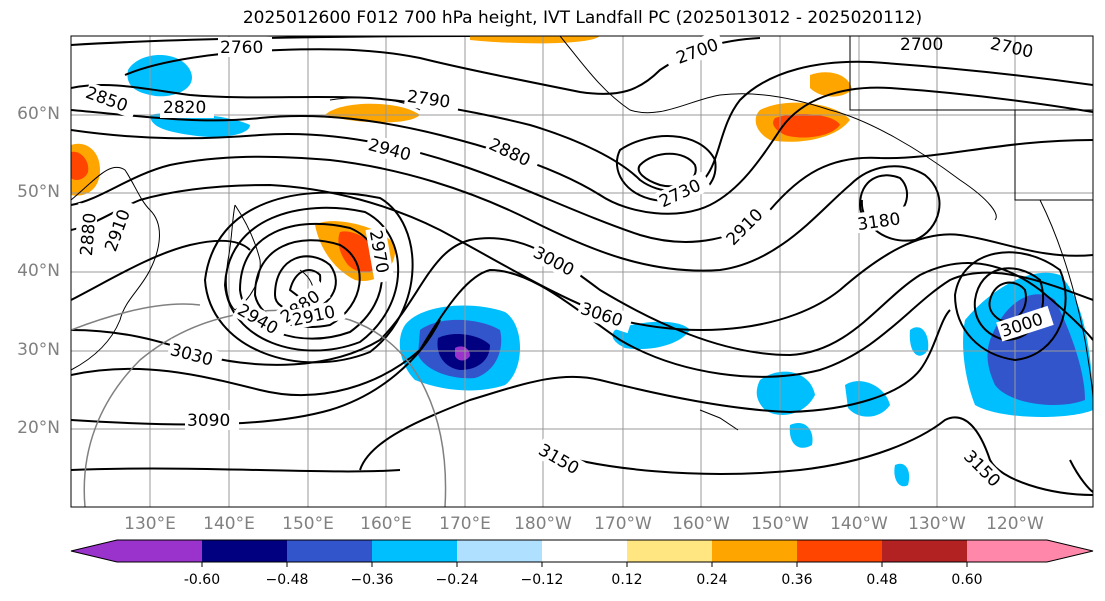 The image size is (1105, 601). Describe the element at coordinates (94, 551) in the screenshot. I see `colorbar-extend-low` at that location.